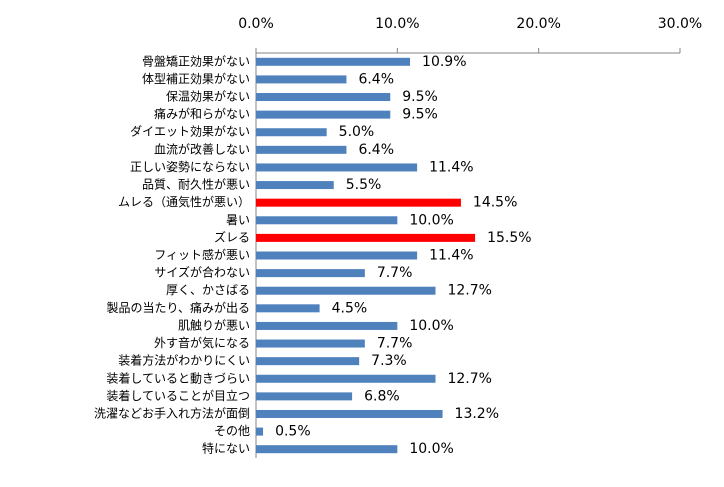 The height and width of the screenshot is (487, 724). I want to click on category-label: 暑い, so click(238, 220).